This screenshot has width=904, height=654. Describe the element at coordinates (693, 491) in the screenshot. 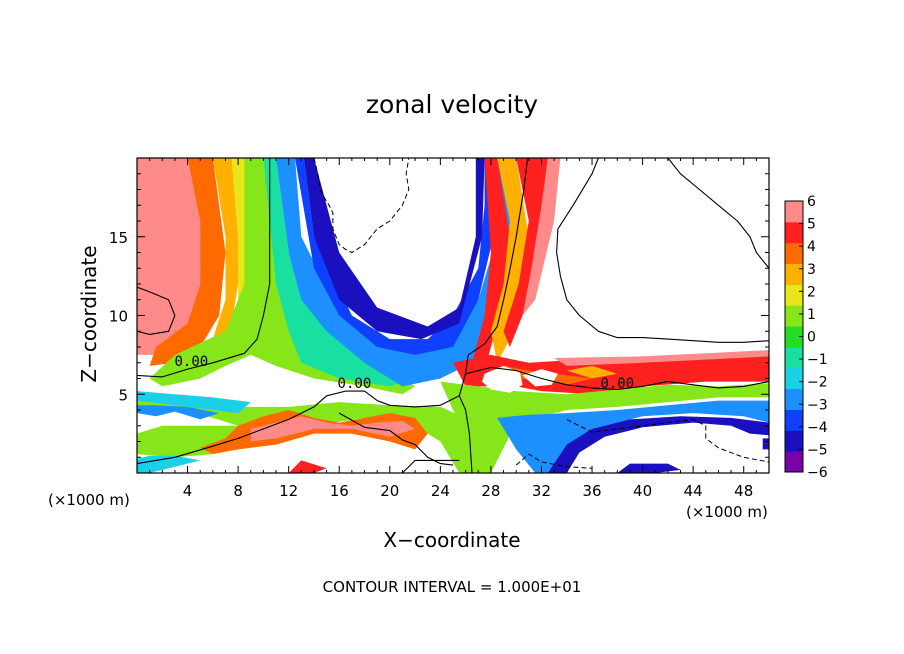

I see `x-tick-label-10: 44` at that location.